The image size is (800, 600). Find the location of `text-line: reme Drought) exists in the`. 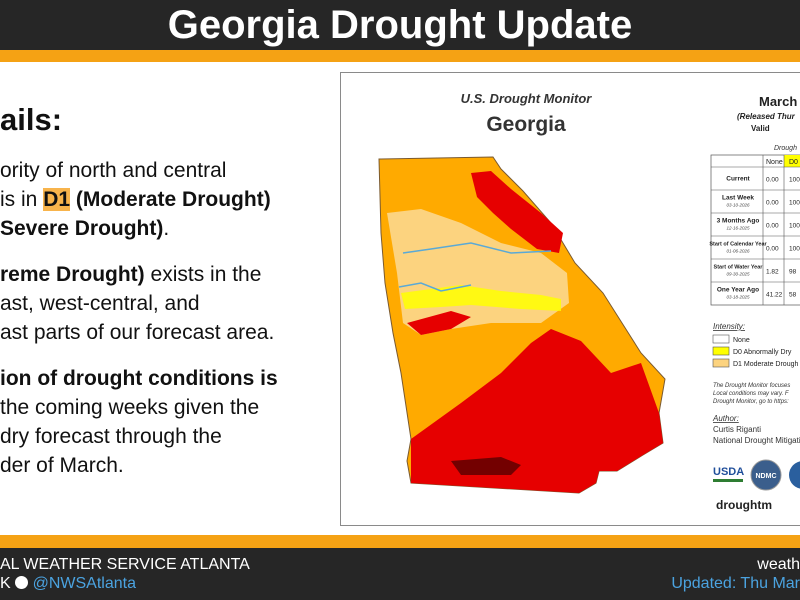

text-line: reme Drought) exists in the is located at coordinates (167, 274).